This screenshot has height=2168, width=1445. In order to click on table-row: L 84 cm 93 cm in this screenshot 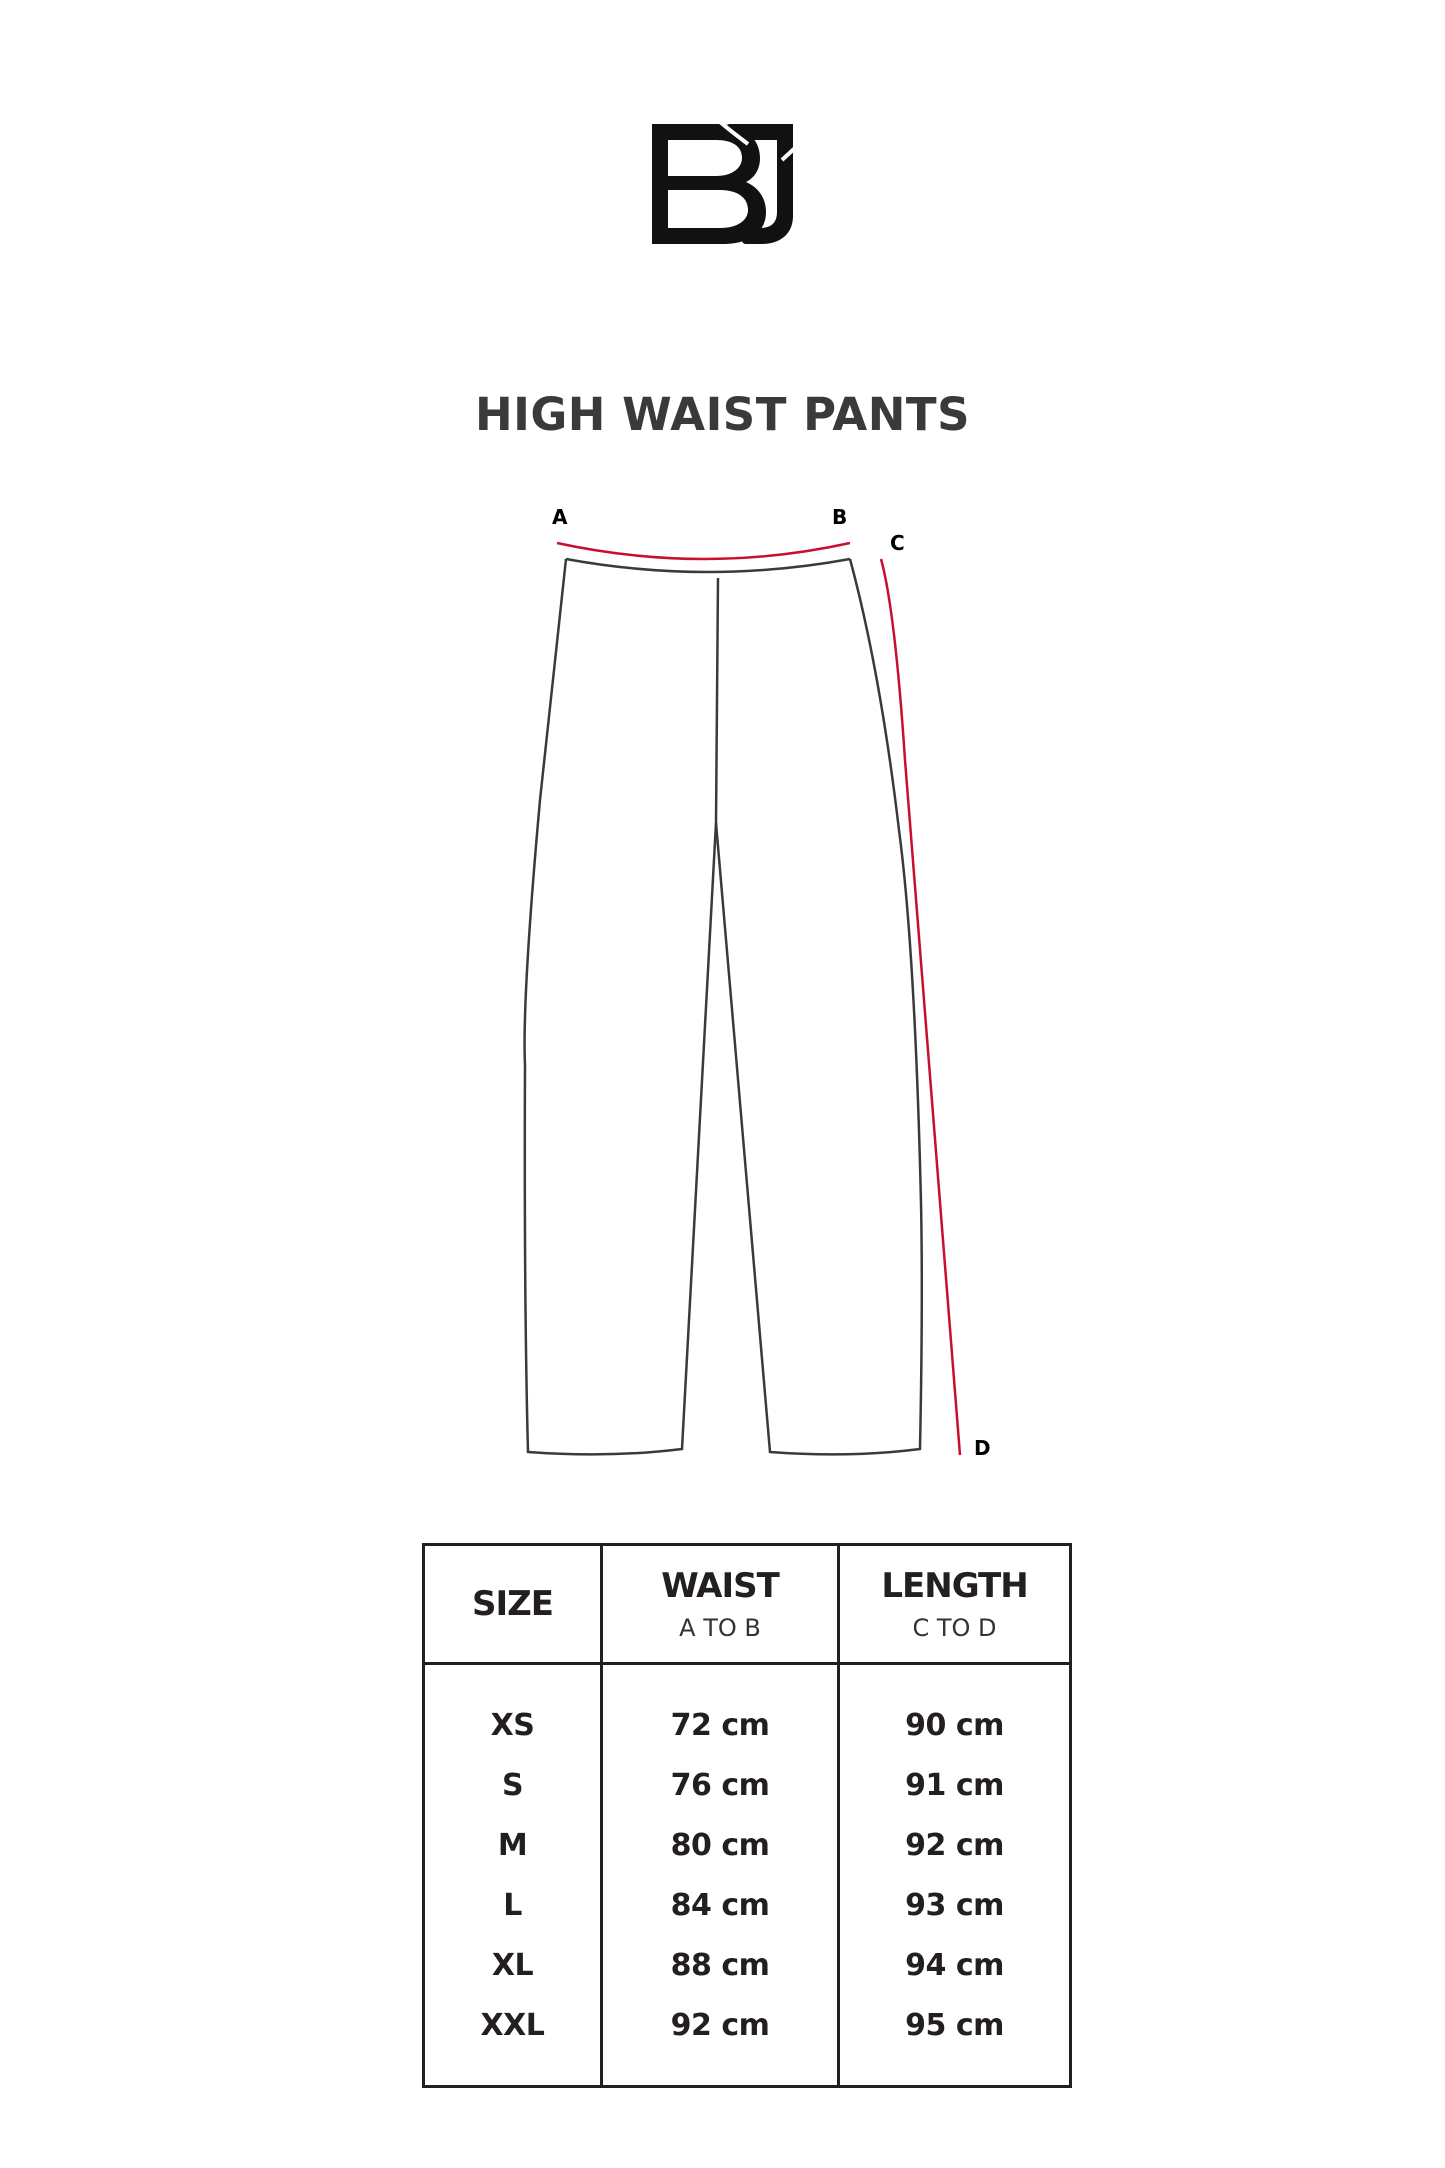, I will do `click(747, 1905)`.